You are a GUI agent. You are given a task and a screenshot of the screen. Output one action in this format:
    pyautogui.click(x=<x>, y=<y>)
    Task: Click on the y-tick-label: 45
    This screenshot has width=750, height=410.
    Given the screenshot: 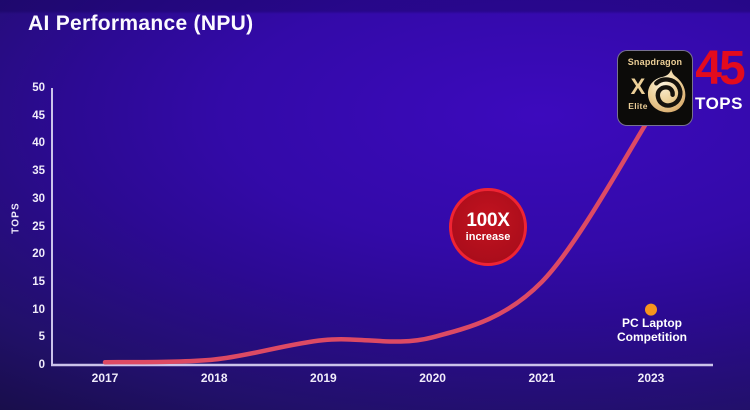 What is the action you would take?
    pyautogui.click(x=38, y=115)
    